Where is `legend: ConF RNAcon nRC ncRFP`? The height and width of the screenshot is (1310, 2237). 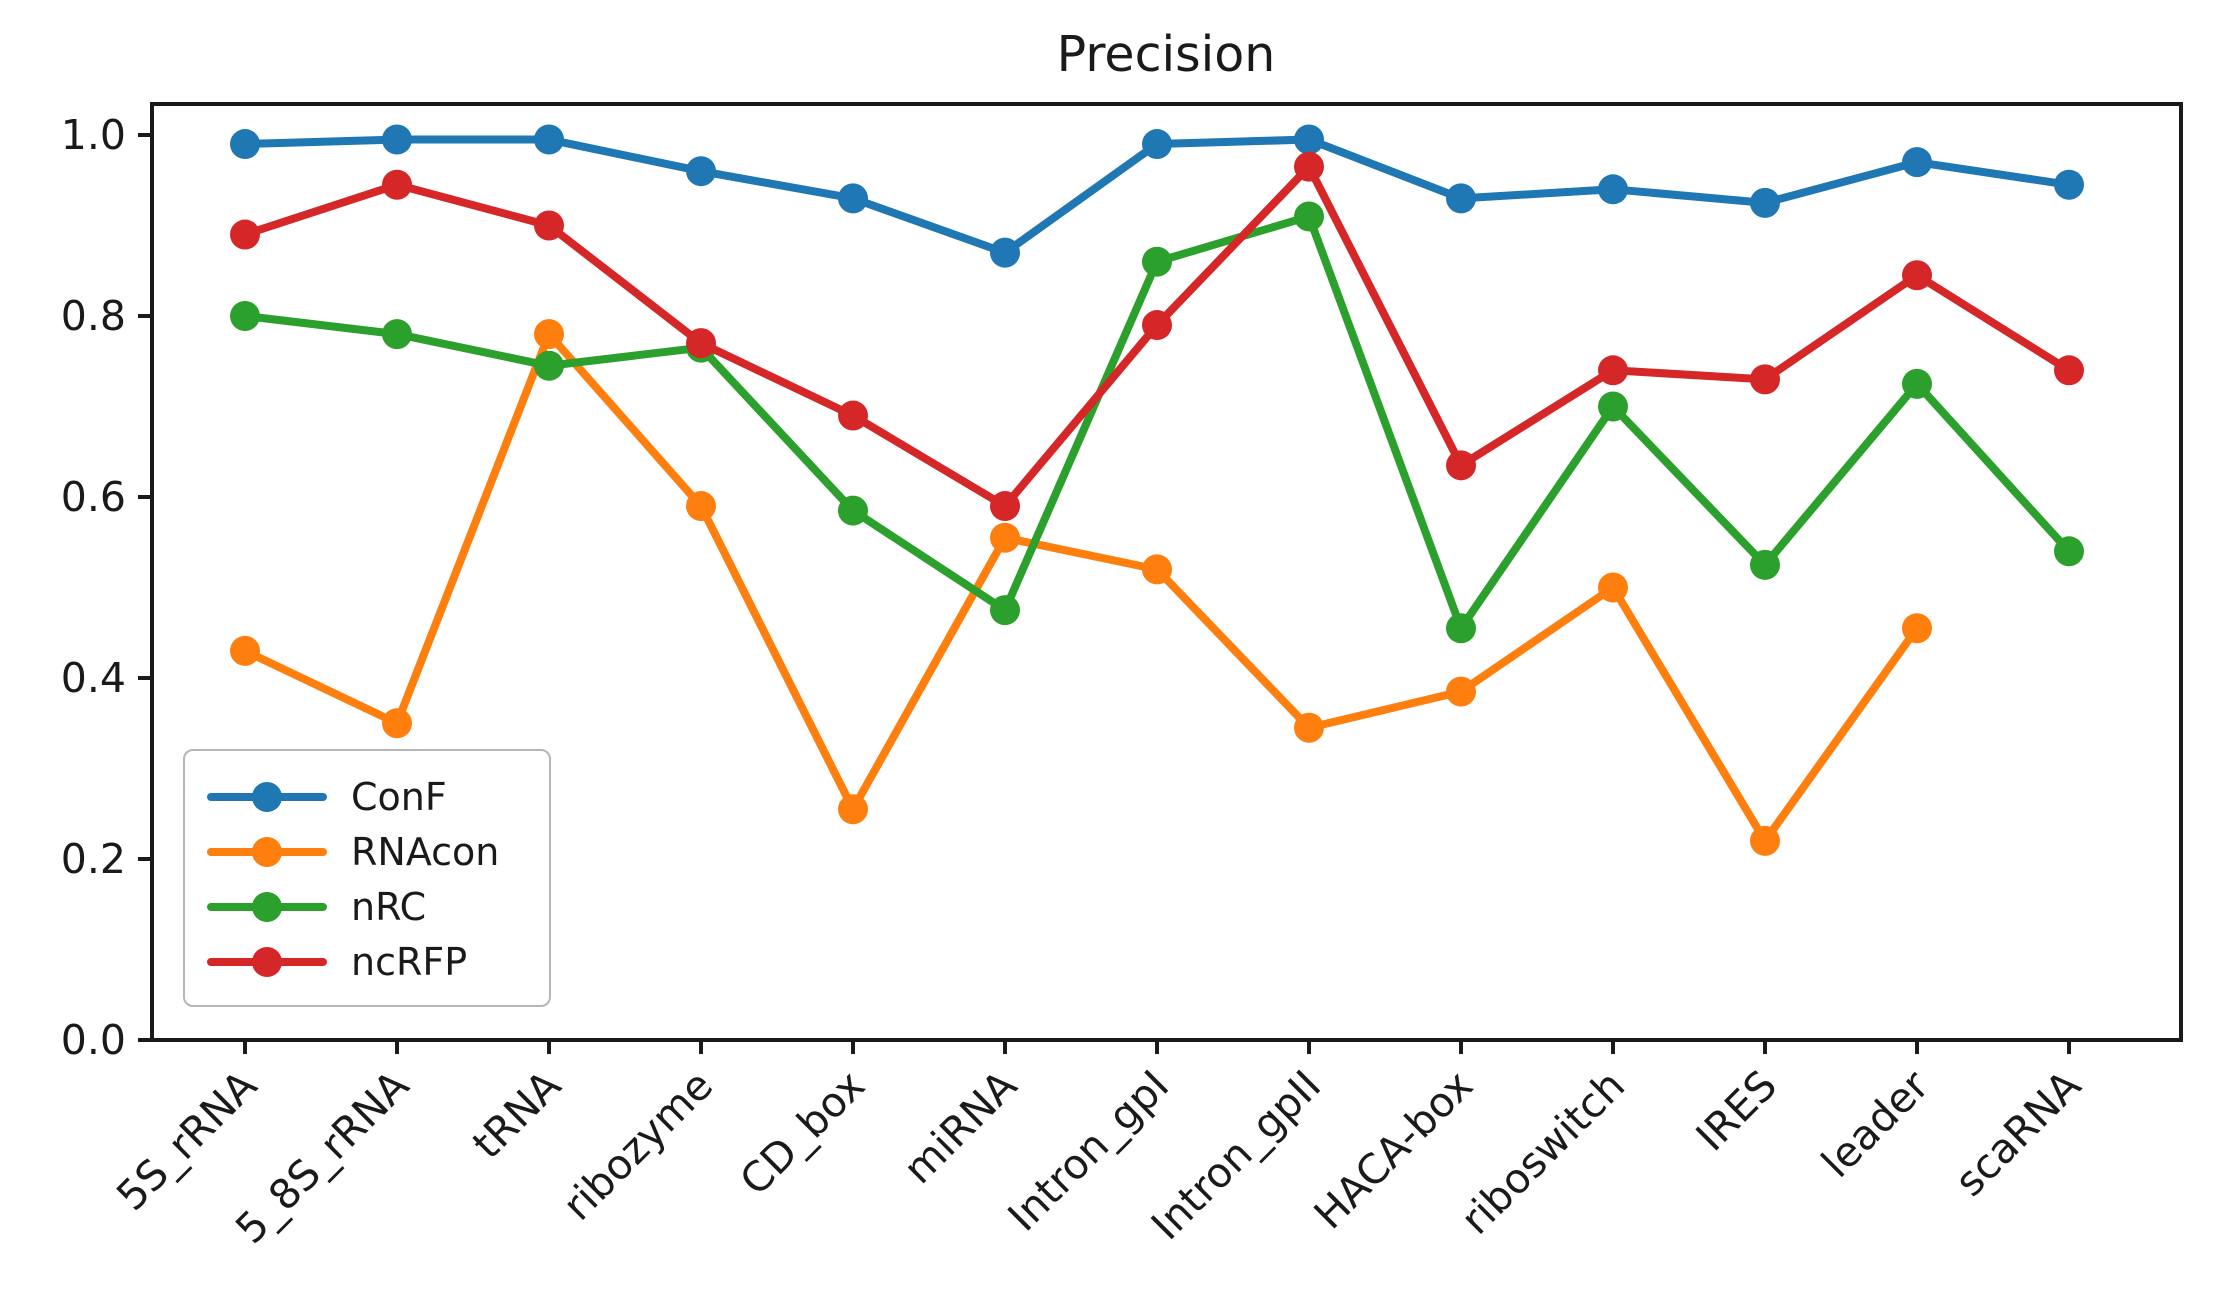 legend: ConF RNAcon nRC ncRFP is located at coordinates (367, 878).